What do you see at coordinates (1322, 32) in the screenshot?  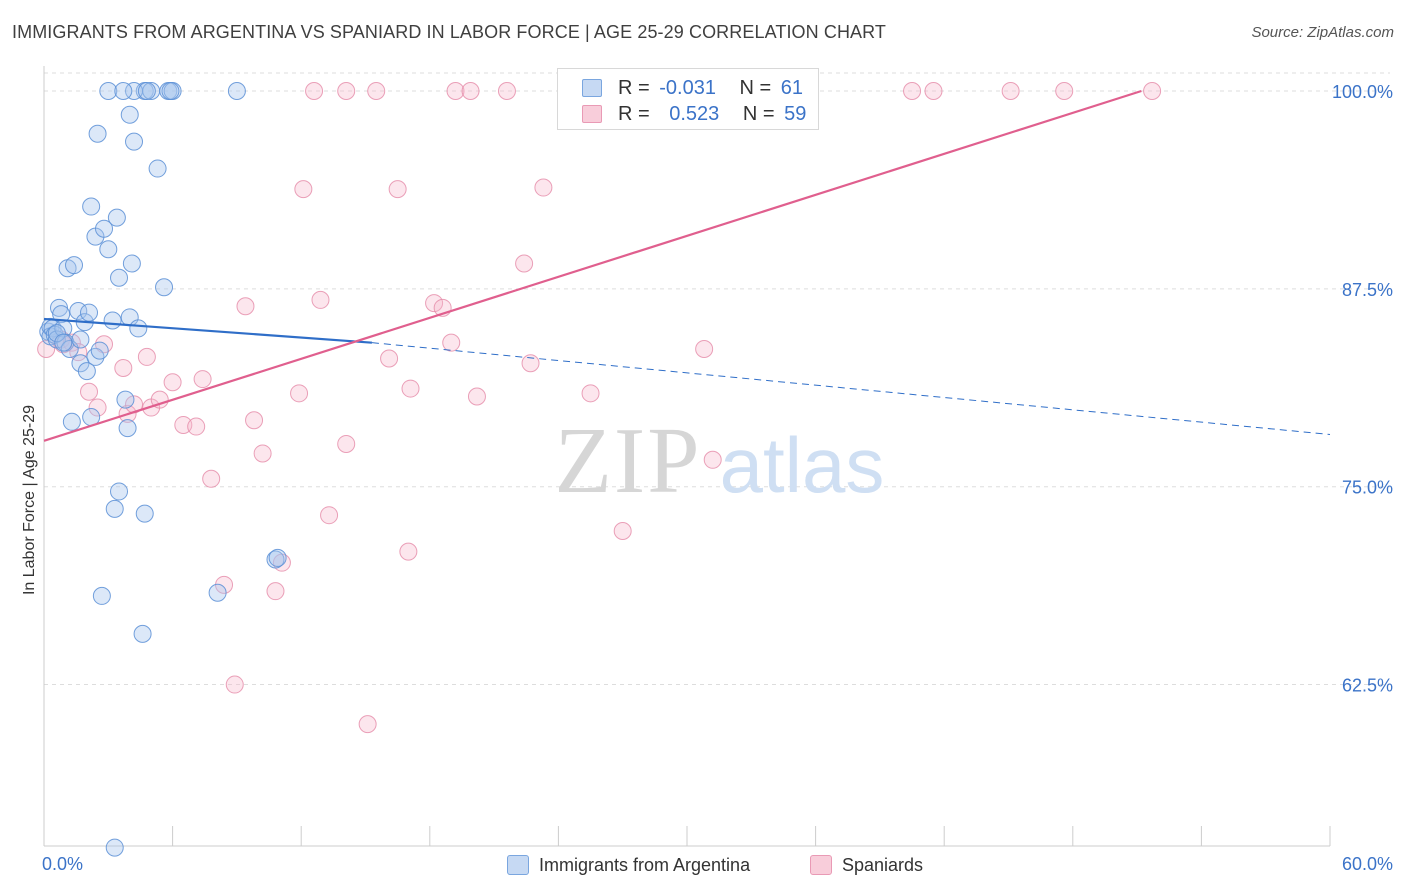 I see `source-credit: Source: ZipAtlas.com` at bounding box center [1322, 32].